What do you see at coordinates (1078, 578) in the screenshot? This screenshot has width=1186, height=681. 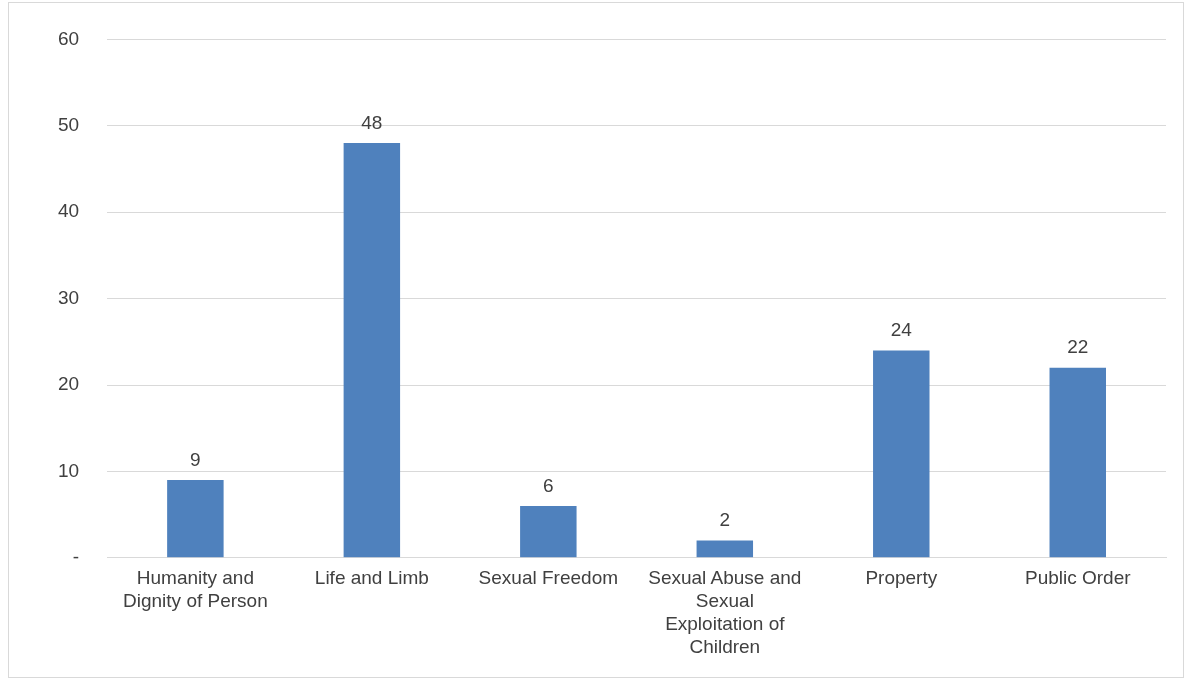 I see `x-tick-label: Public Order` at bounding box center [1078, 578].